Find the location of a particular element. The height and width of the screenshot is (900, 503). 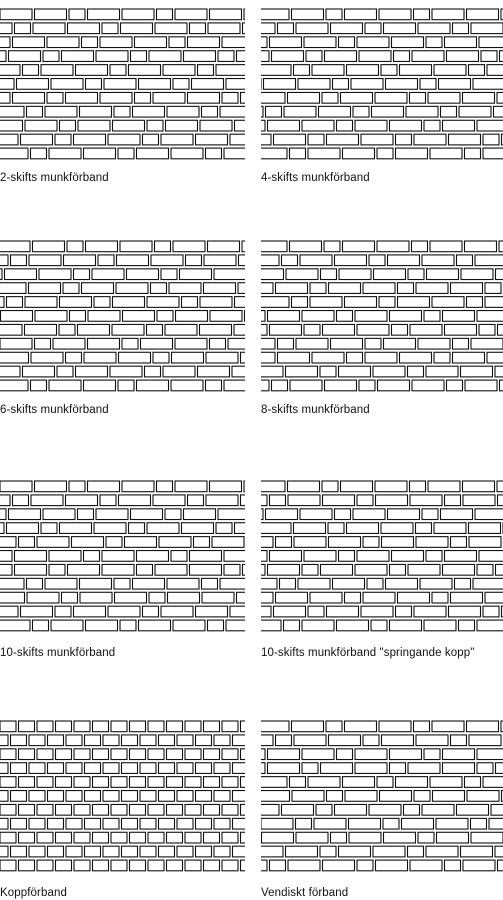

bond-caption: 2-skifts munkförband is located at coordinates (54, 178).